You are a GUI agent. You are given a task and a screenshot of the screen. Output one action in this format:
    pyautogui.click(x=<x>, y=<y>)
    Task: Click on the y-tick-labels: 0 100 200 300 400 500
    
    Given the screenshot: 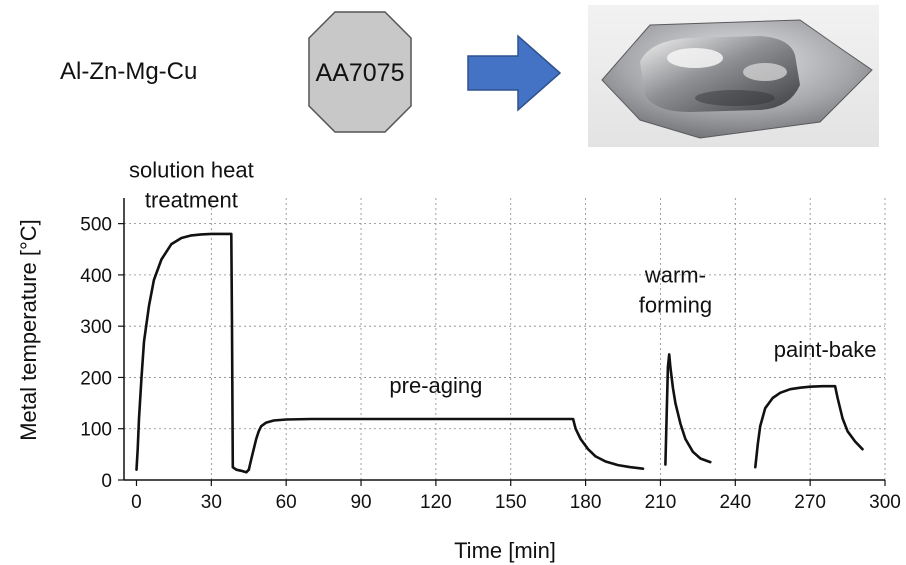 What is the action you would take?
    pyautogui.click(x=96, y=353)
    